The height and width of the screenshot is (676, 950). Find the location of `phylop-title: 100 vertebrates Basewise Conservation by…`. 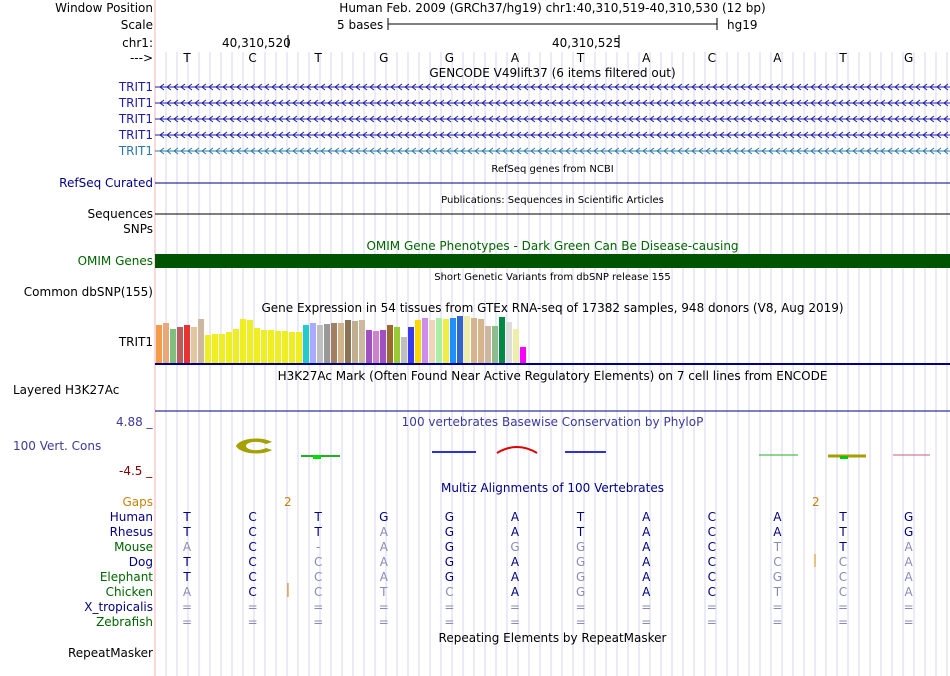

phylop-title: 100 vertebrates Basewise Conservation by… is located at coordinates (552, 422).